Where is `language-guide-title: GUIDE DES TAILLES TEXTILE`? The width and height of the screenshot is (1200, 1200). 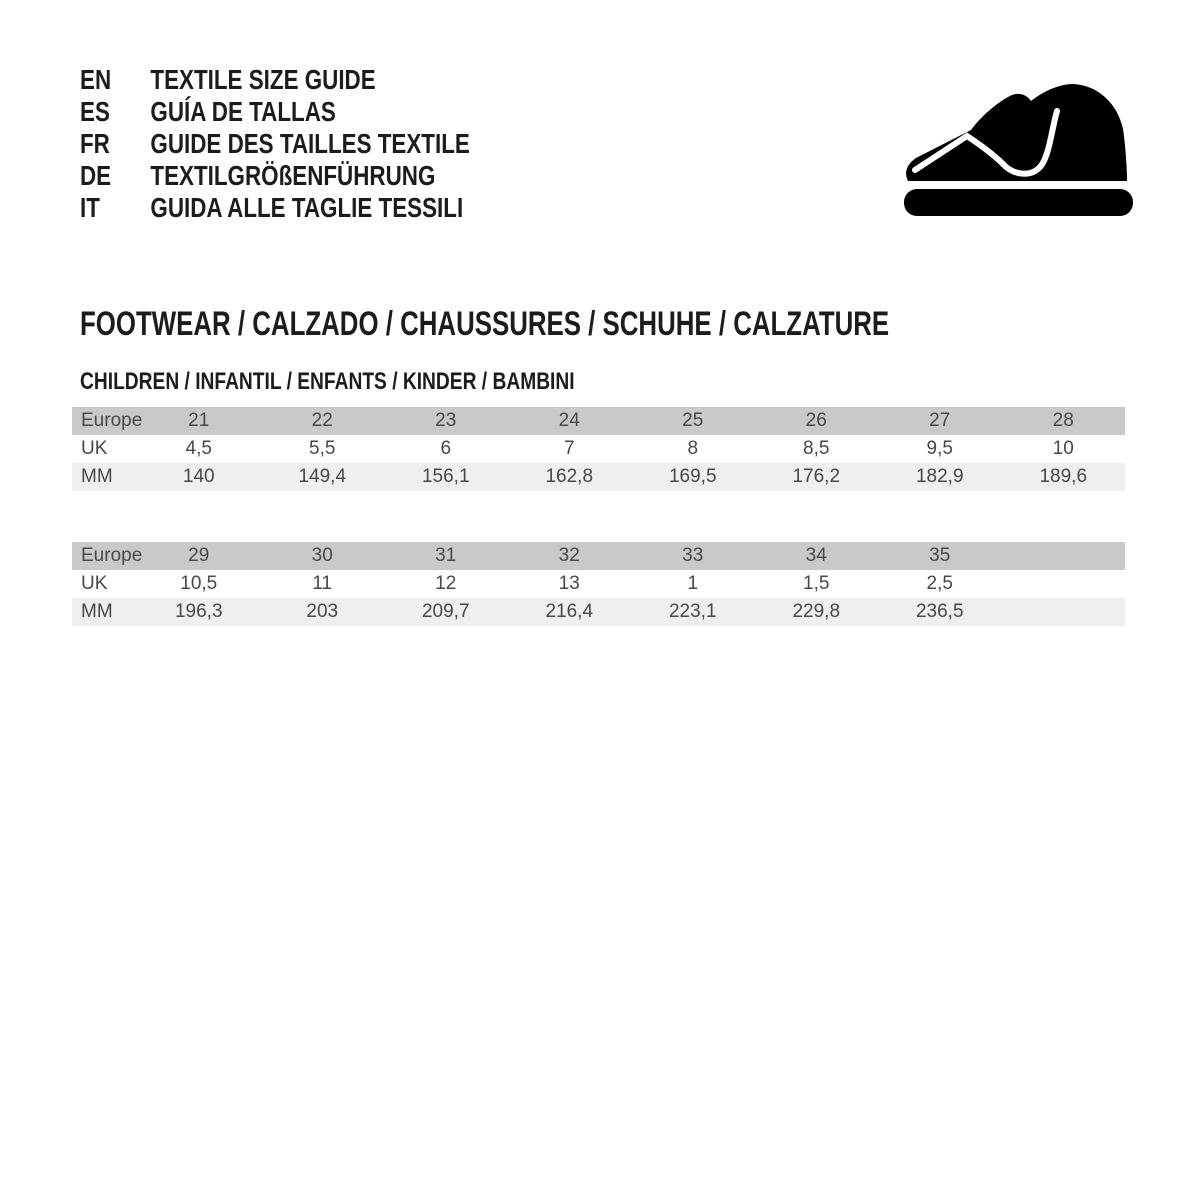
language-guide-title: GUIDE DES TAILLES TEXTILE is located at coordinates (310, 143).